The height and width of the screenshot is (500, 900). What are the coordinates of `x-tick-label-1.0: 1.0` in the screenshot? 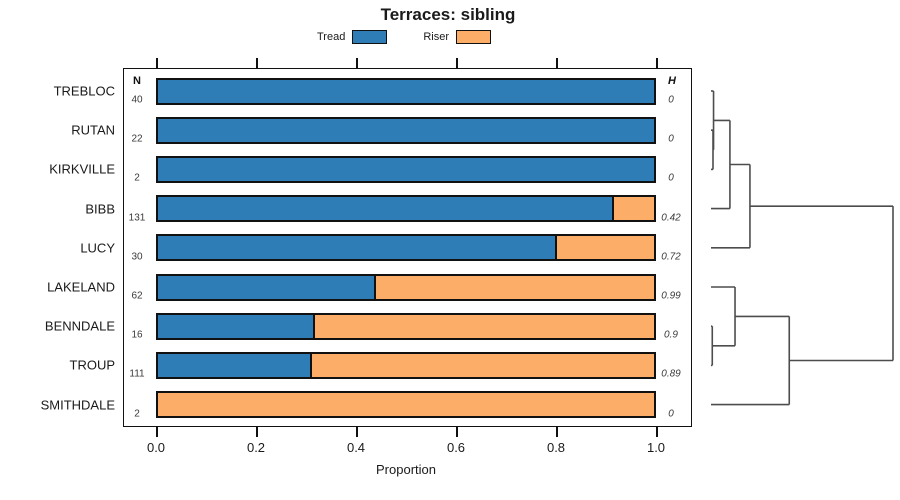 It's located at (656, 447).